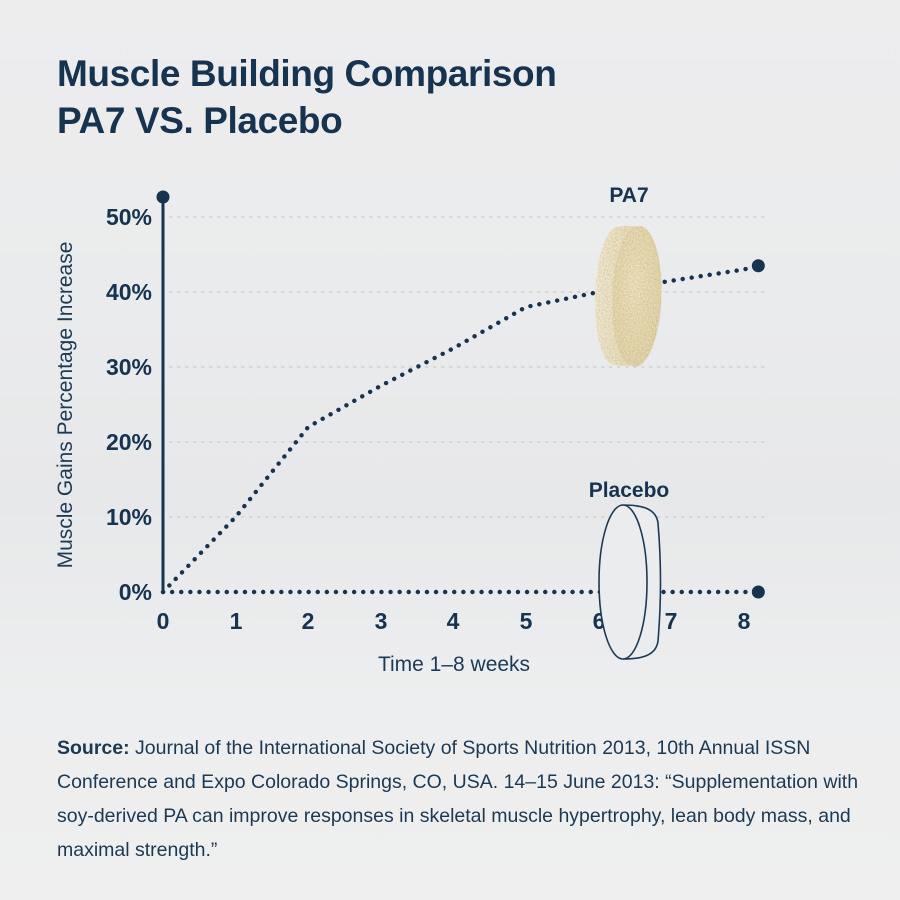 The image size is (900, 900). I want to click on x-tick-1: 1, so click(236, 621).